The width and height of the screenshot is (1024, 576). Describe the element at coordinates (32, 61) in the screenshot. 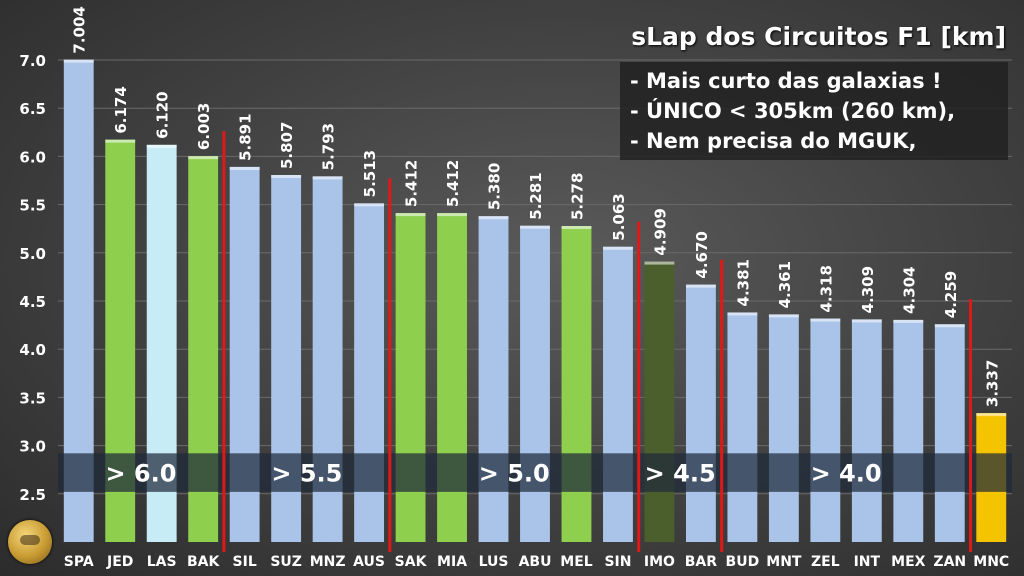

I see `y-tick-label: 7.0` at that location.